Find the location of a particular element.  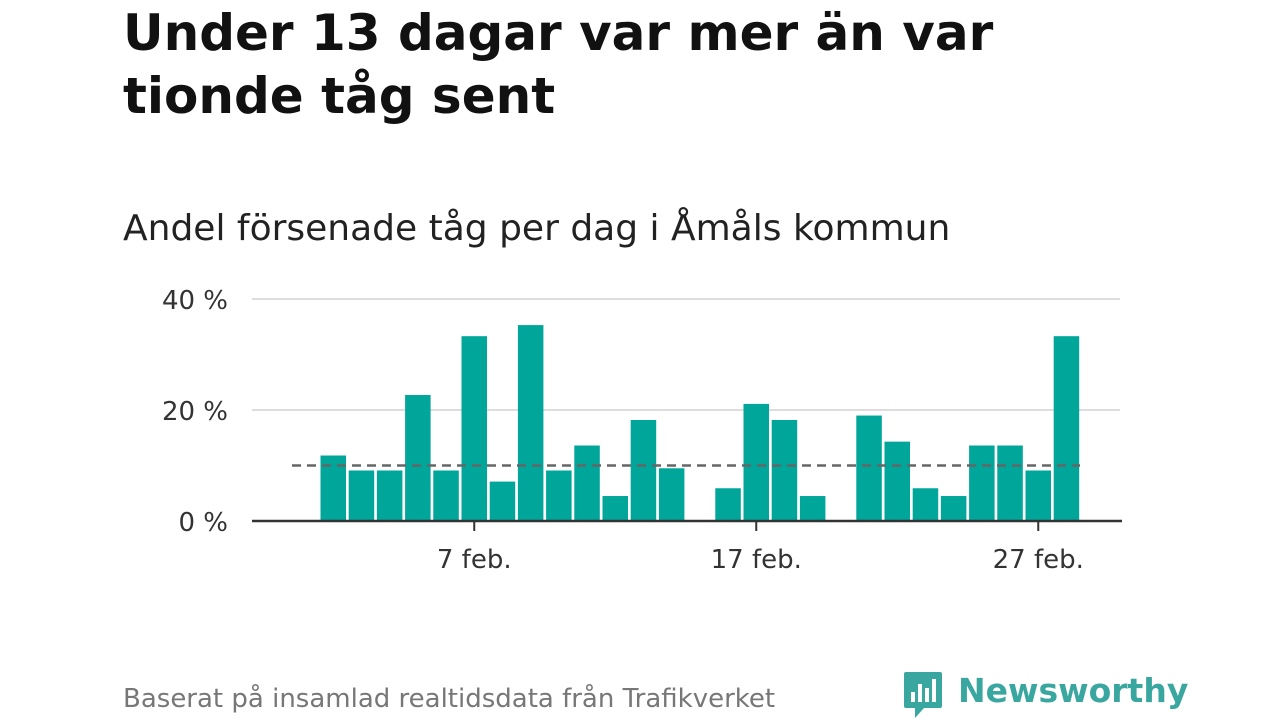

x-tick-label: 7 feb. is located at coordinates (474, 560).